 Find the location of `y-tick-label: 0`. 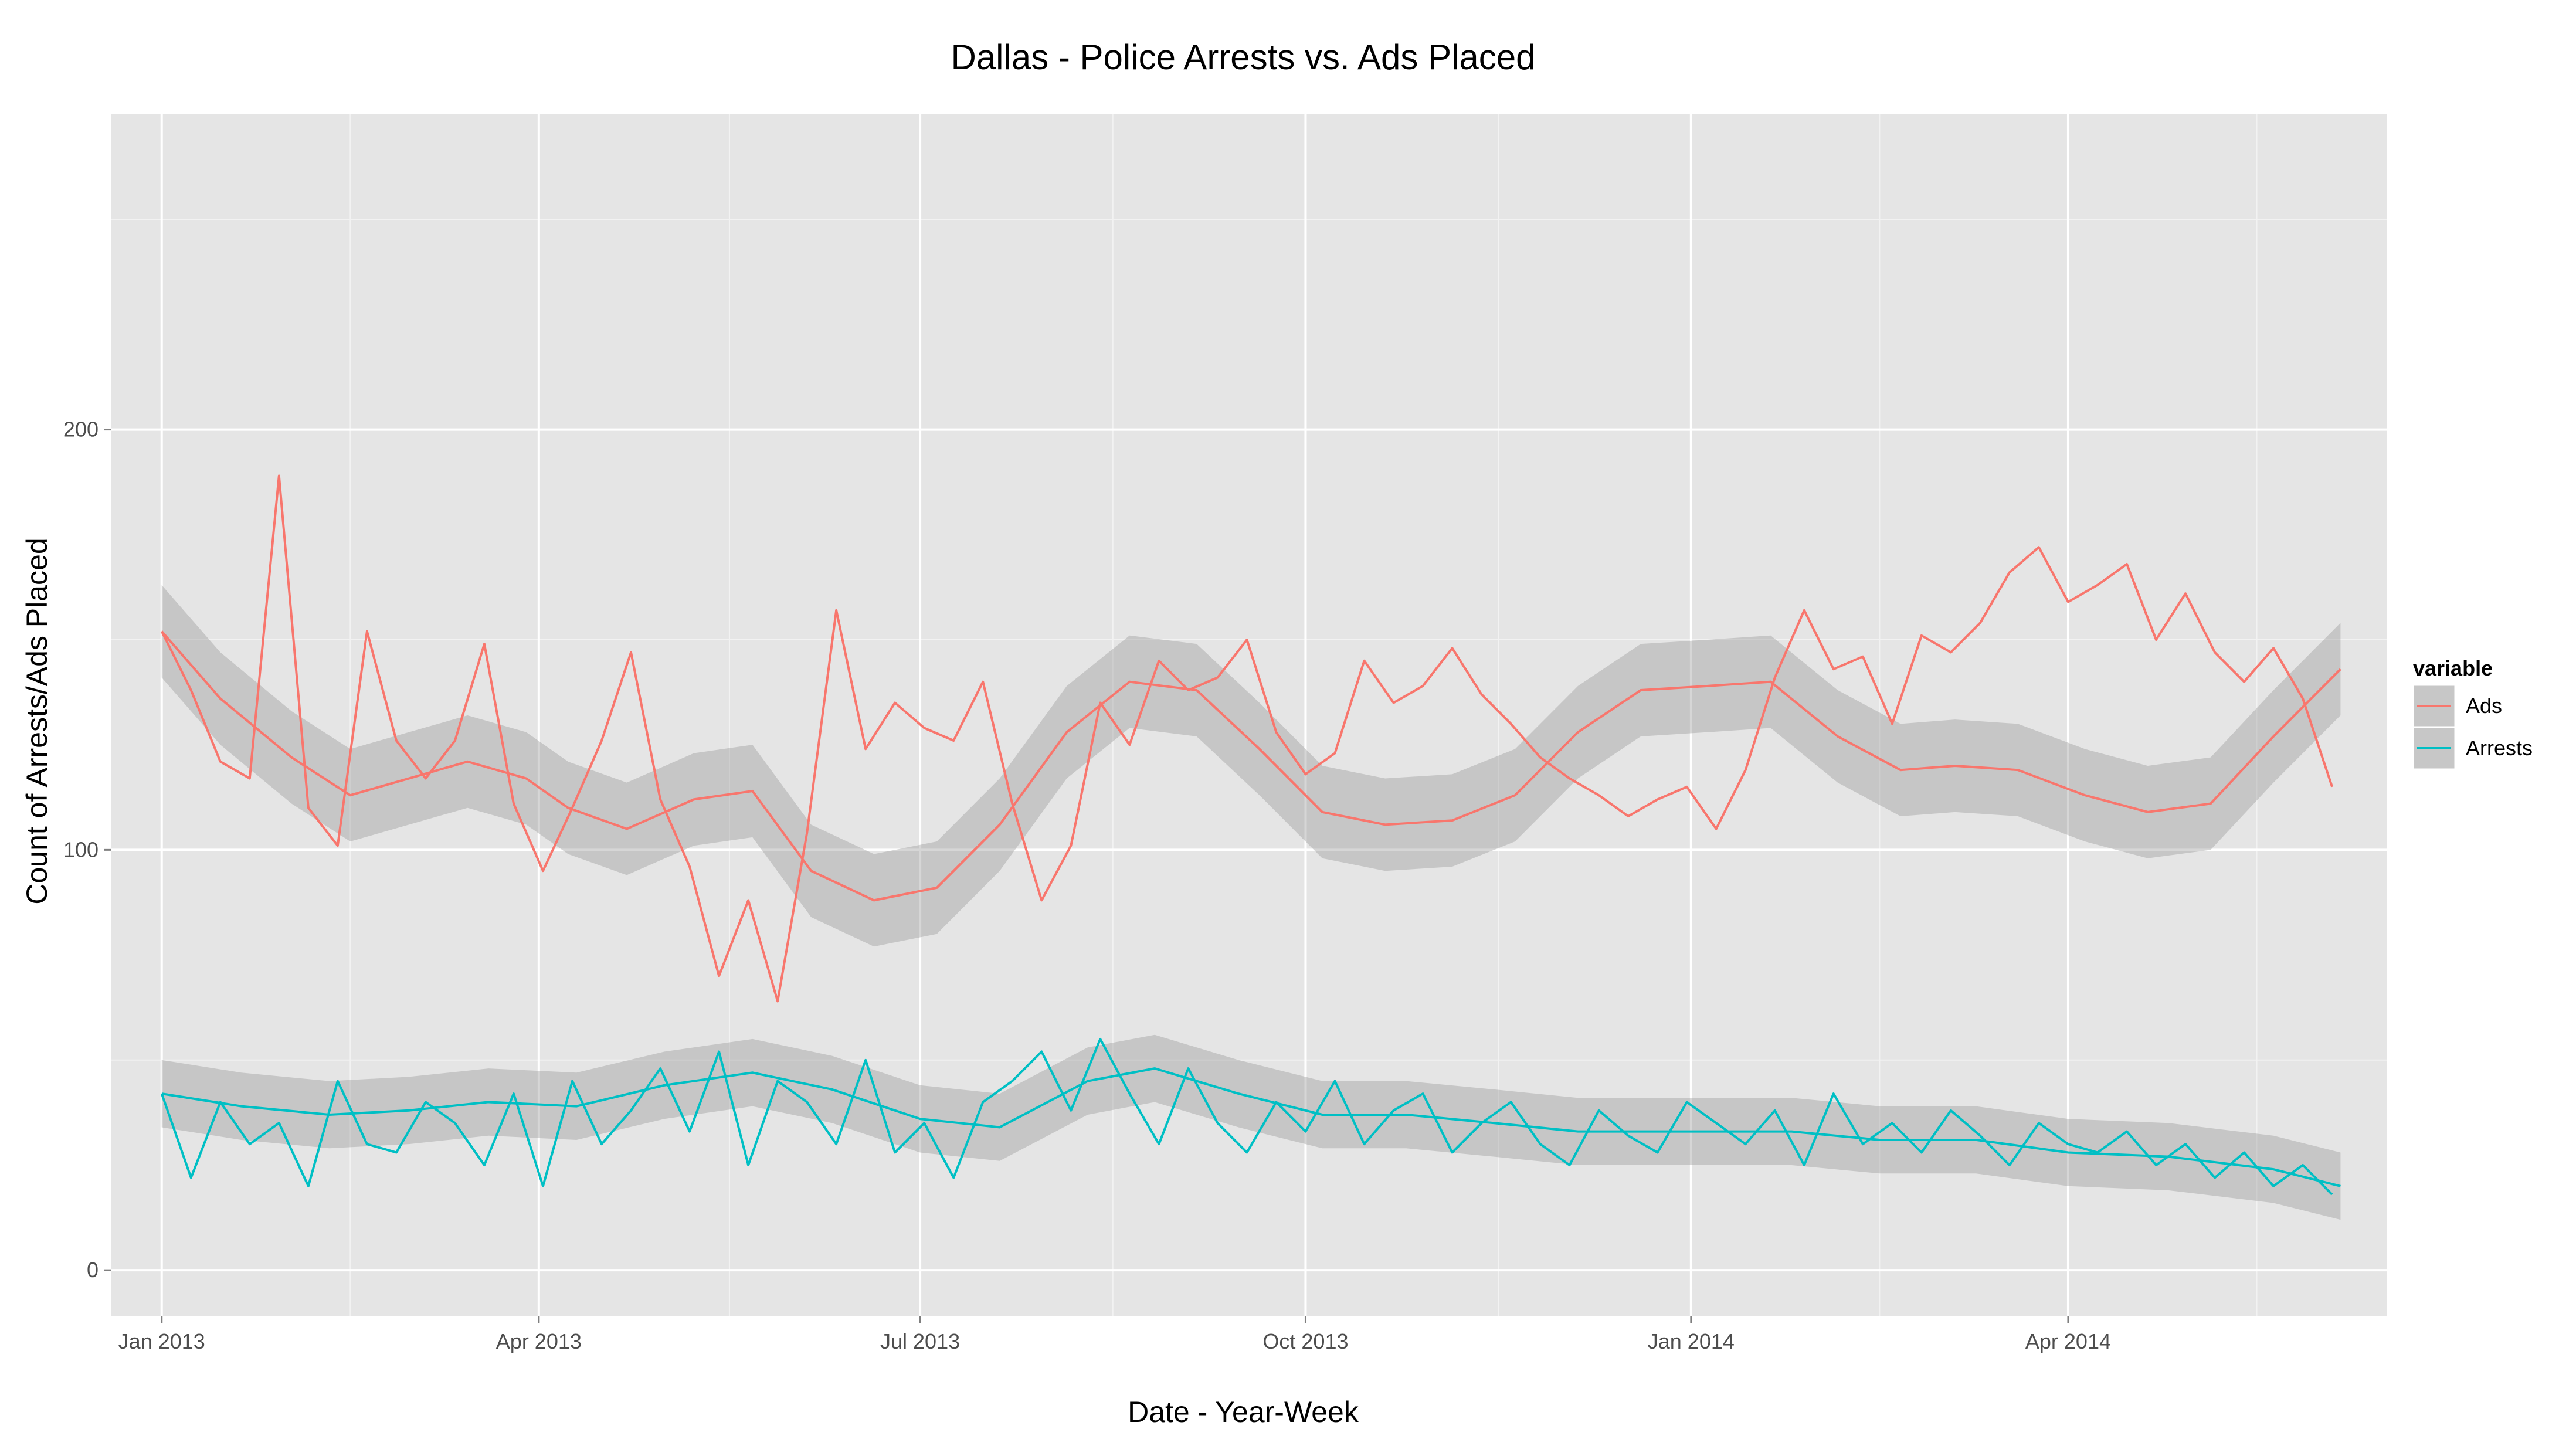

y-tick-label: 0 is located at coordinates (93, 1270).